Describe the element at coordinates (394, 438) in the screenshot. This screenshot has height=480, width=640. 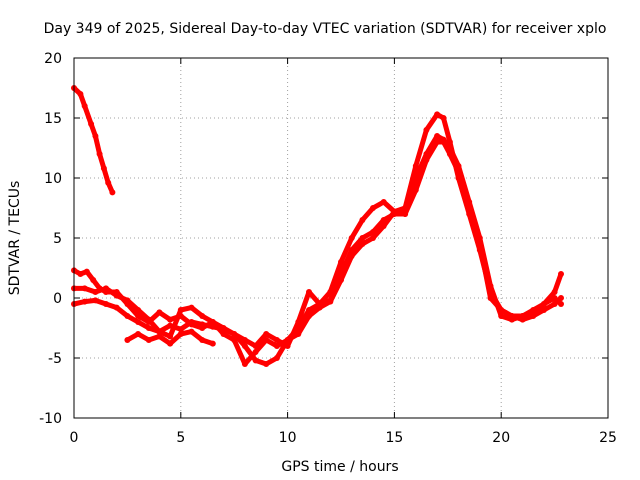
I see `x-tick-label: 15` at that location.